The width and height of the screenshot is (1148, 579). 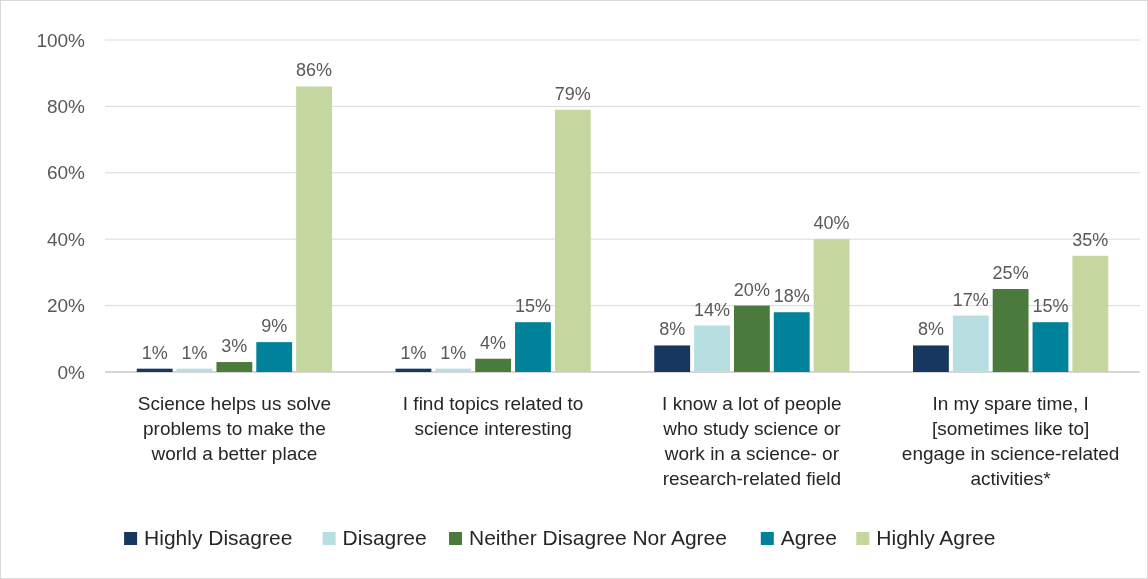 I want to click on x-tick-label: I know a lot of people who study science or work in a science- or research-related field, so click(x=752, y=441).